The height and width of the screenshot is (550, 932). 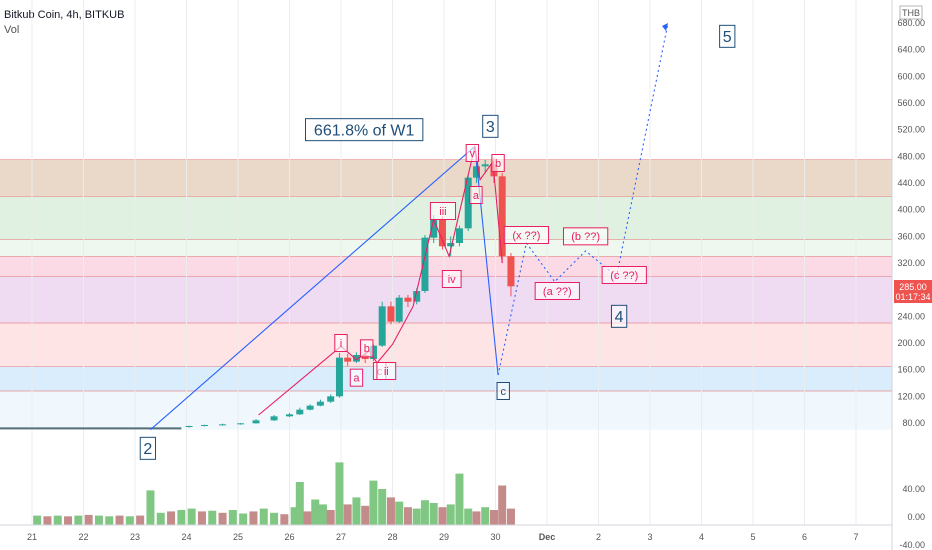 What do you see at coordinates (598, 537) in the screenshot?
I see `time-tick: 2` at bounding box center [598, 537].